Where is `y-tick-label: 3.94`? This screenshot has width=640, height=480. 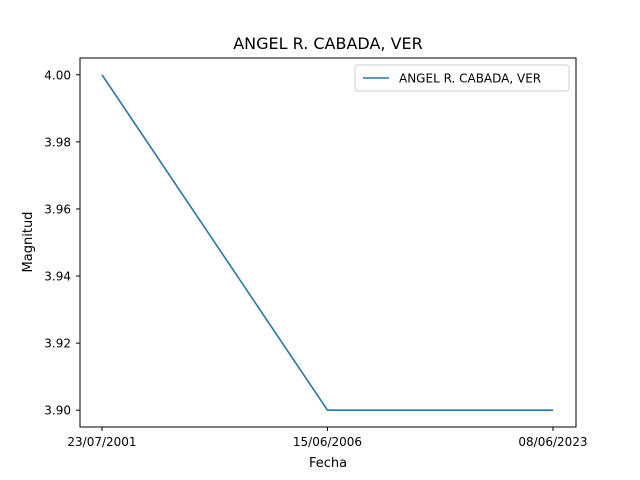
y-tick-label: 3.94 is located at coordinates (57, 277).